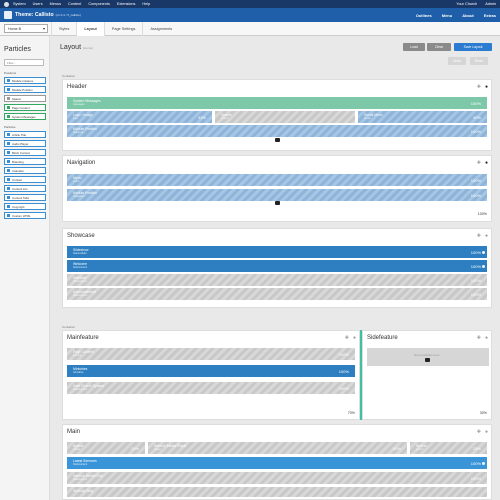 The image size is (500, 500). I want to click on menu-content: Content, so click(75, 4).